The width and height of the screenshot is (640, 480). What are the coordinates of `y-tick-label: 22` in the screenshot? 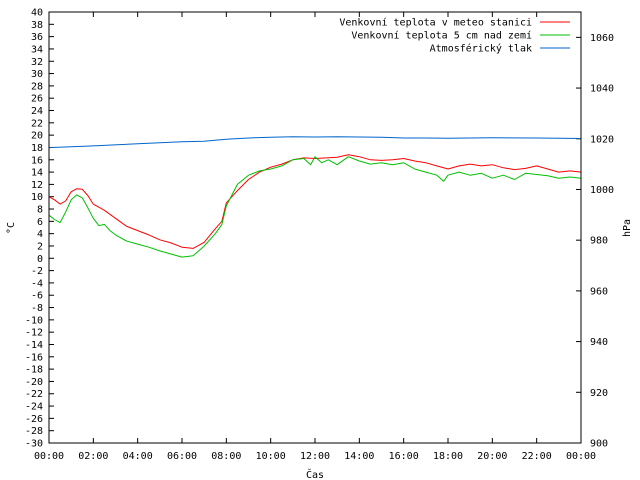 It's located at (37, 123).